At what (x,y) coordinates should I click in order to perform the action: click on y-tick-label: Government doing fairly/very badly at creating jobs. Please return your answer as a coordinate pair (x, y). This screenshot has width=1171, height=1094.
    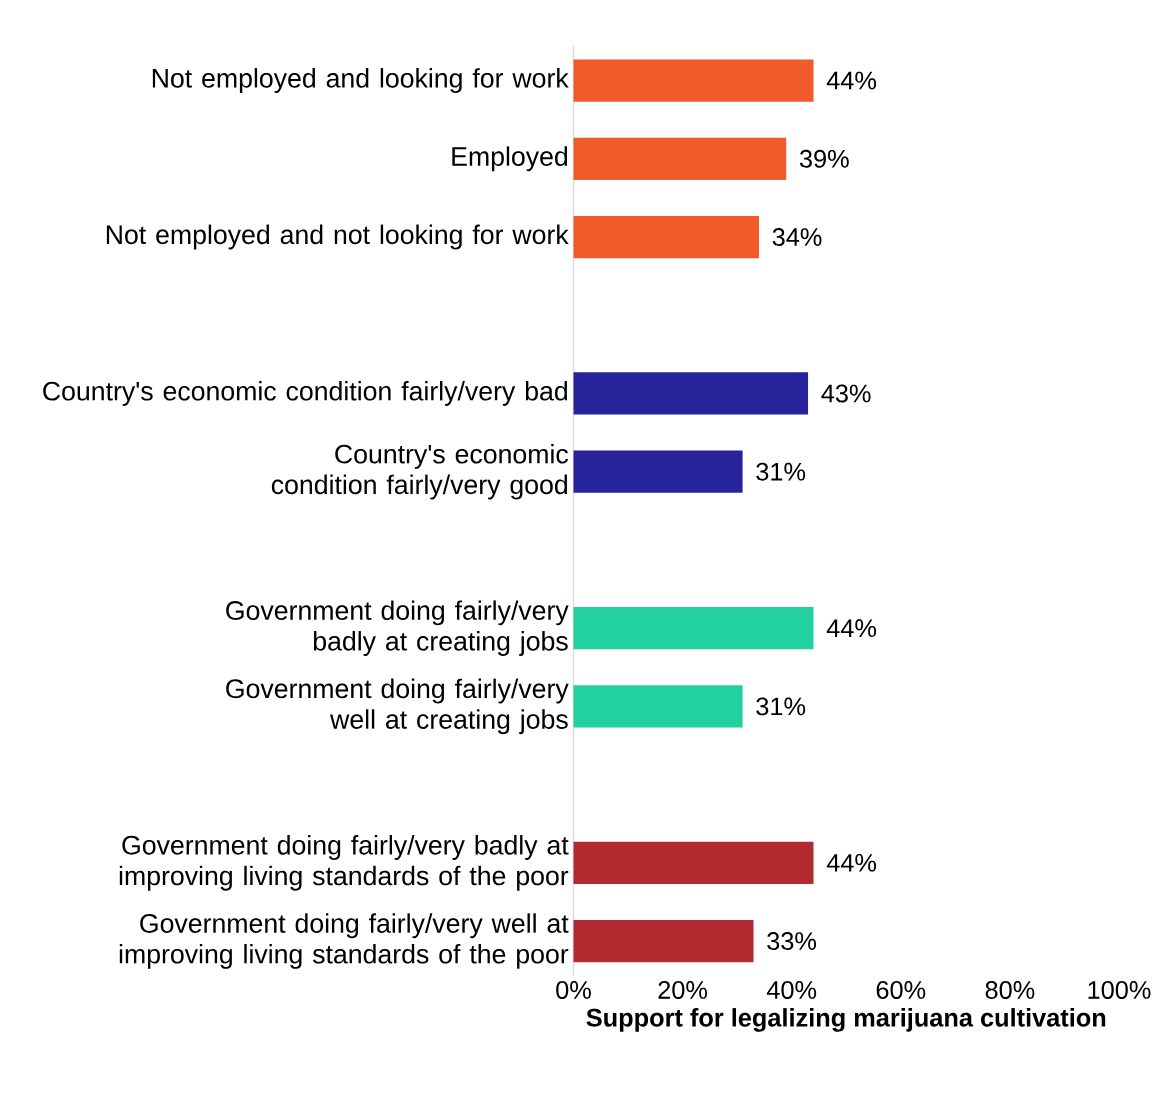
    Looking at the image, I should click on (397, 628).